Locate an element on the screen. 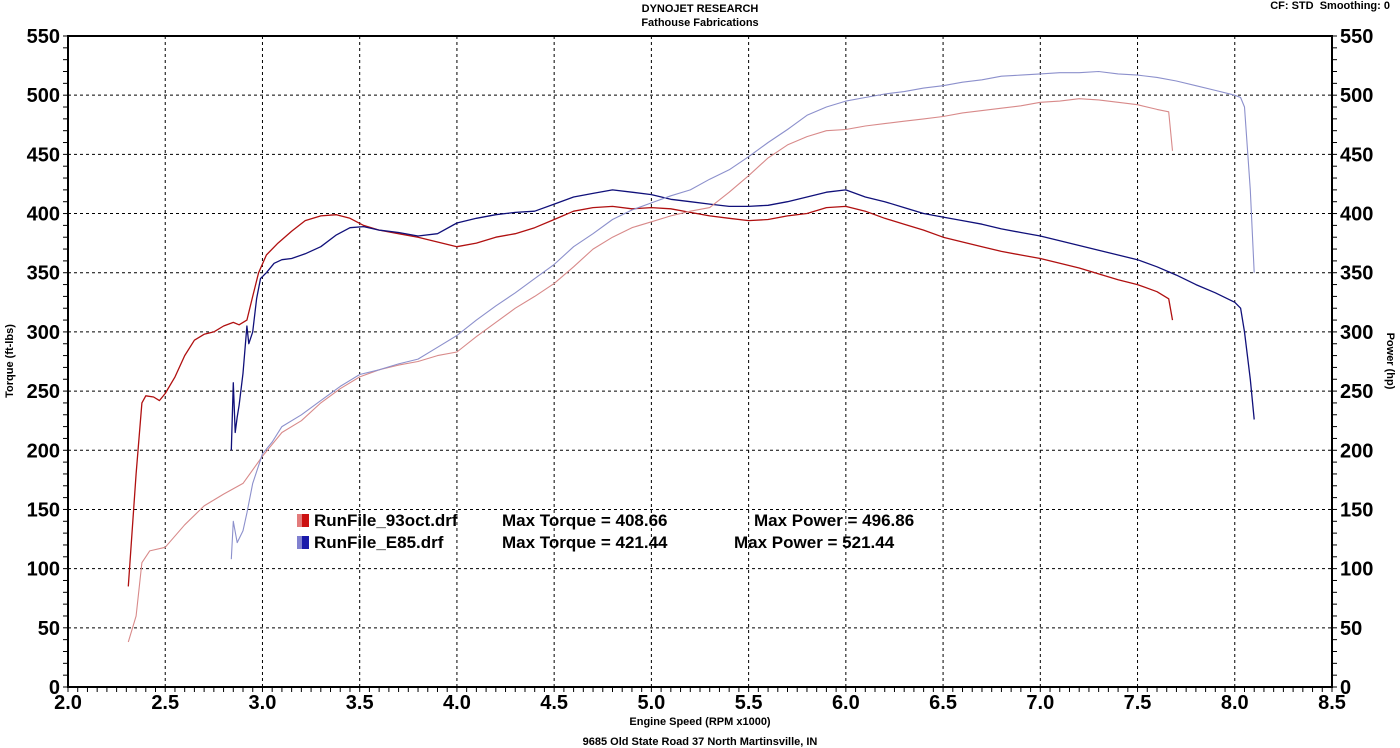 This screenshot has height=748, width=1400. smoothing-label: Smoothing: 0 is located at coordinates (1354, 6).